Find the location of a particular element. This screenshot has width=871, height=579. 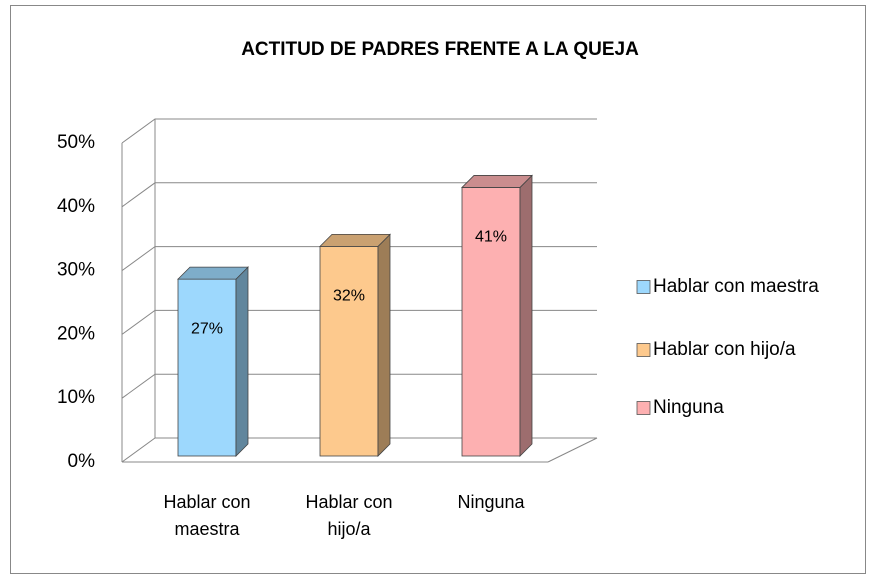

chart-title: ACTITUD DE PADRES FRENTE A LA QUEJA is located at coordinates (440, 49).